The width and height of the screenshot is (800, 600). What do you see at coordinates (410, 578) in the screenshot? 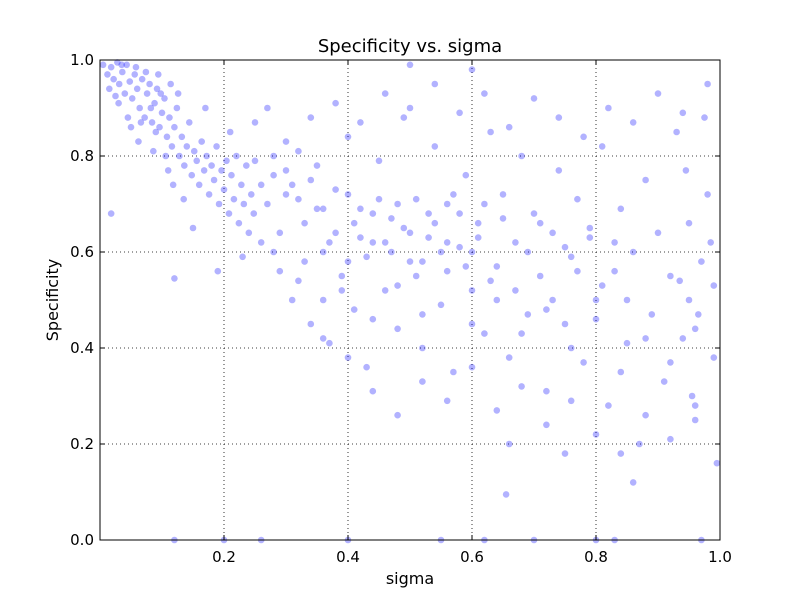
I see `x-axis-label: sigma` at bounding box center [410, 578].